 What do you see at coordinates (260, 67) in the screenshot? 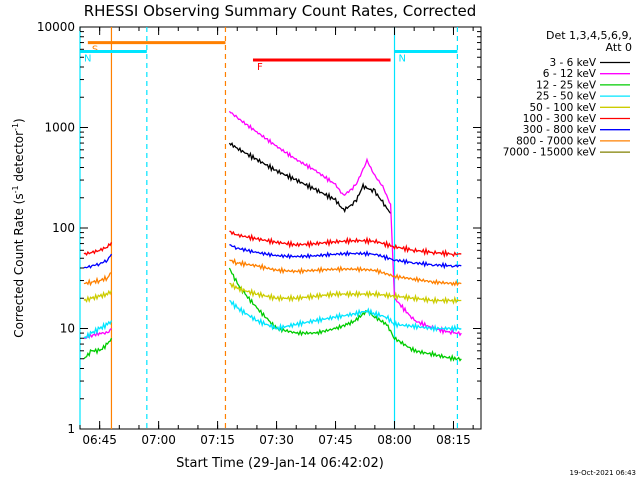
I see `flag-label: F` at bounding box center [260, 67].